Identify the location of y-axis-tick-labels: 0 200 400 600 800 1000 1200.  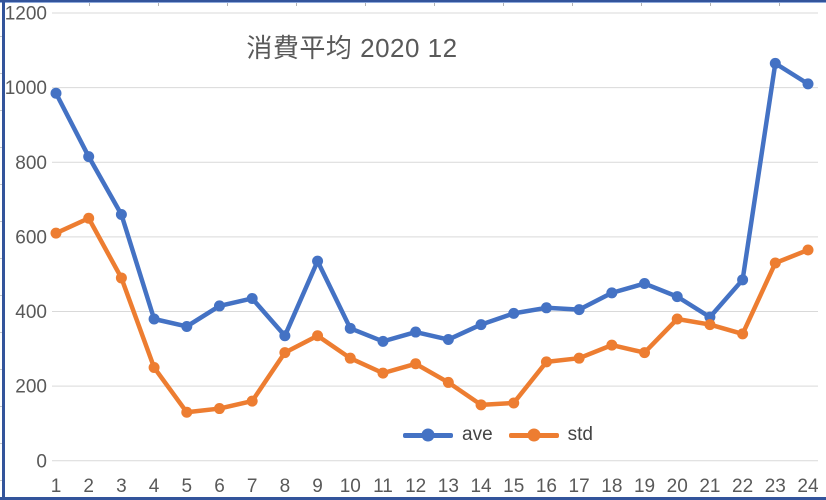
(26, 238).